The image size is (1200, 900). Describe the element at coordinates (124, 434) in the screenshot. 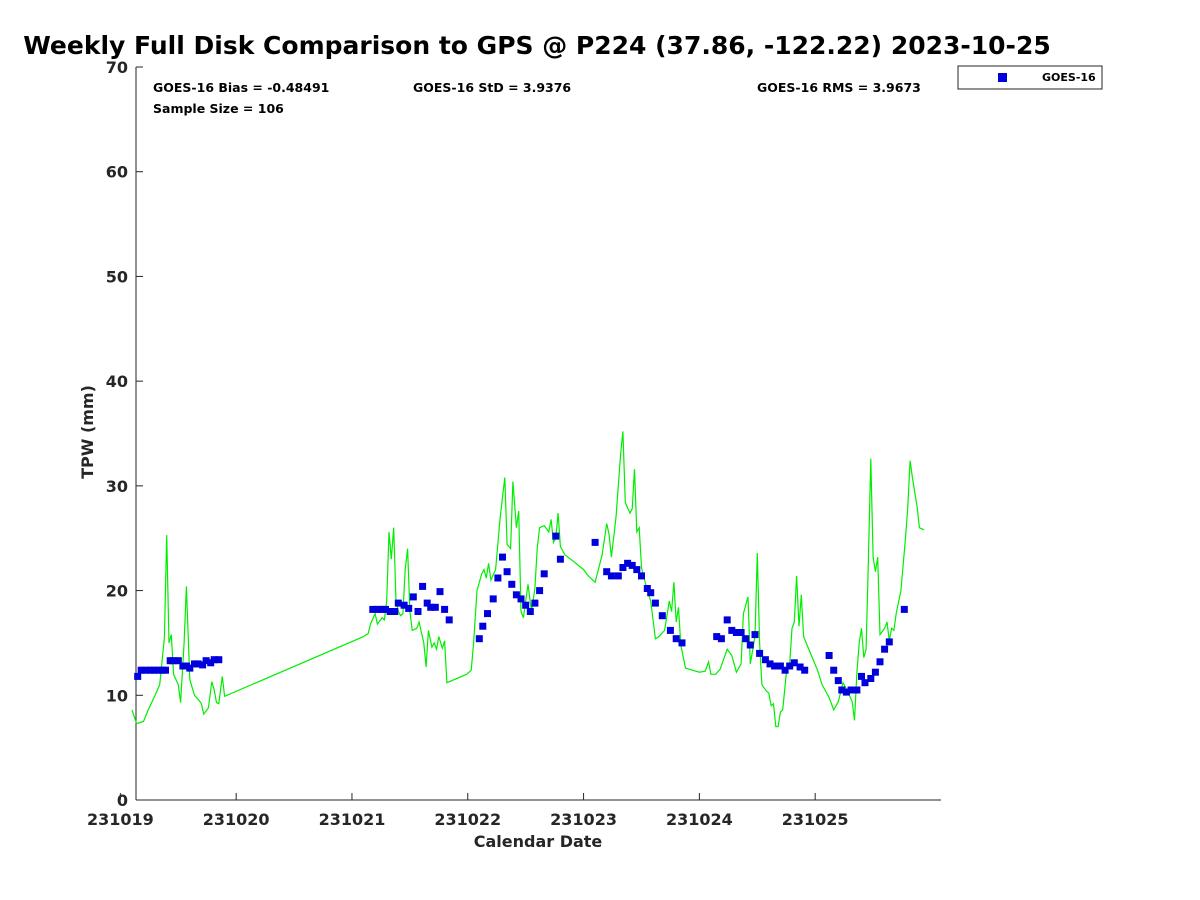

I see `y-axis-ticks: 0 10 20 30 40 50 60 70` at that location.